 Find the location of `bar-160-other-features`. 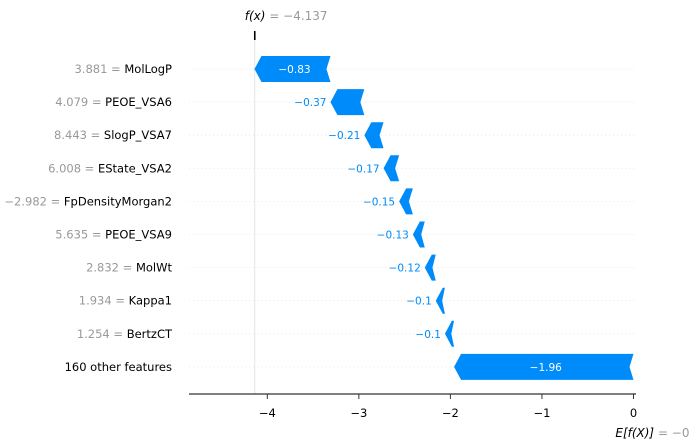

bar-160-other-features is located at coordinates (544, 366).